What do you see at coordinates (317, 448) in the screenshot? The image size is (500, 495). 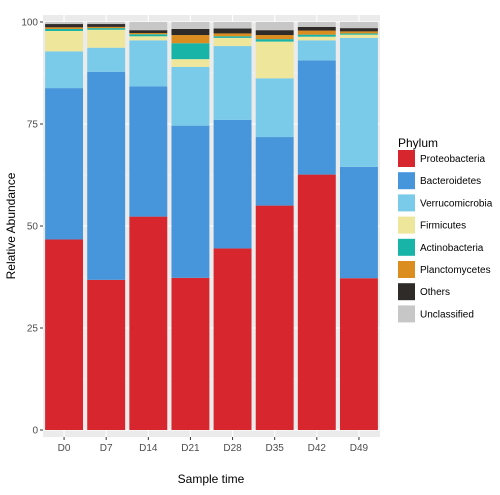 I see `x-tick-label: D42` at bounding box center [317, 448].